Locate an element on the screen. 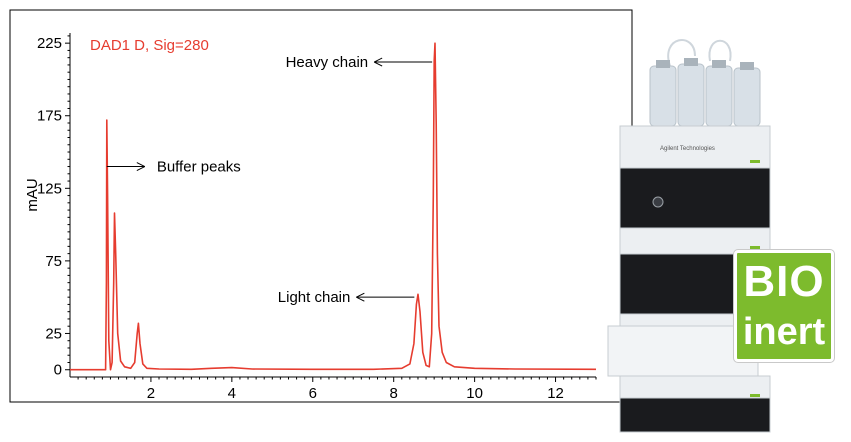 The width and height of the screenshot is (851, 442). instrument-brand-label: Agilent Technologies is located at coordinates (687, 149).